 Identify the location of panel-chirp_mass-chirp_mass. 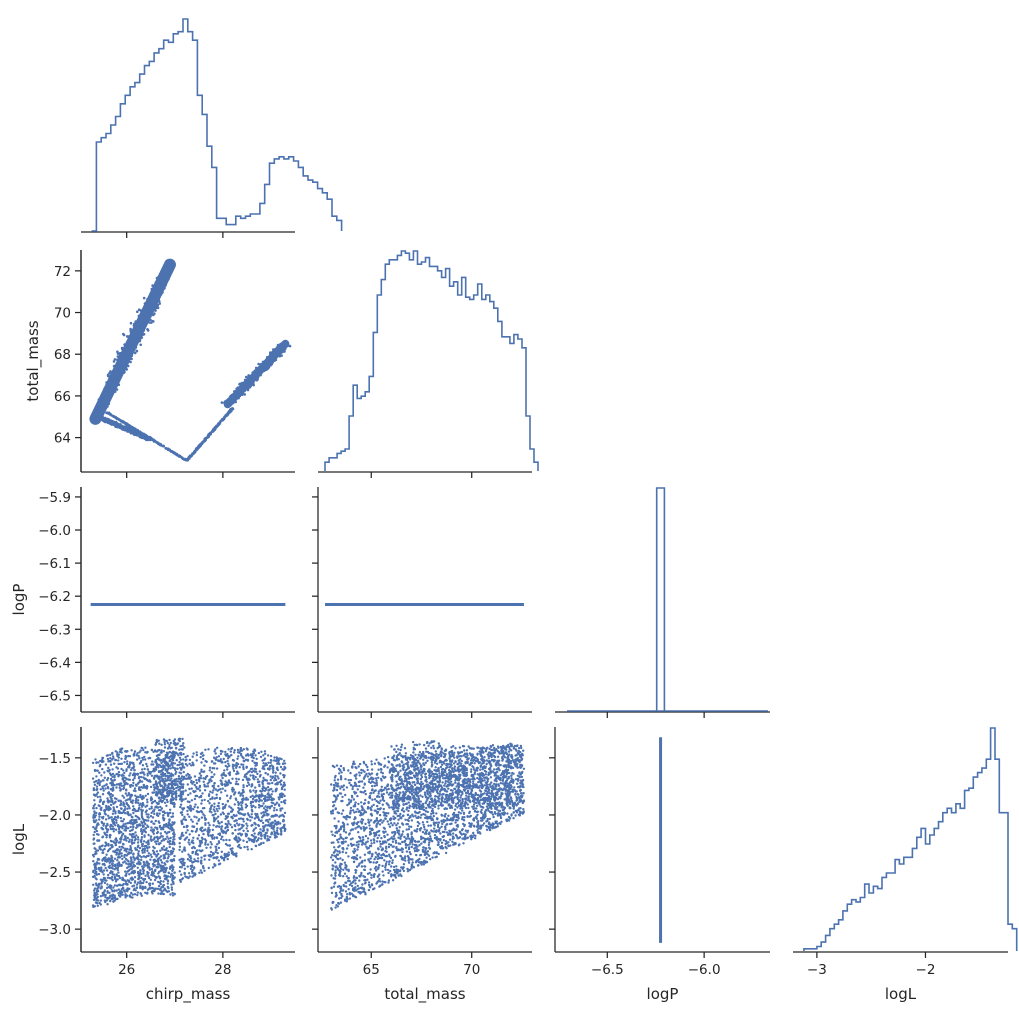
(188, 234).